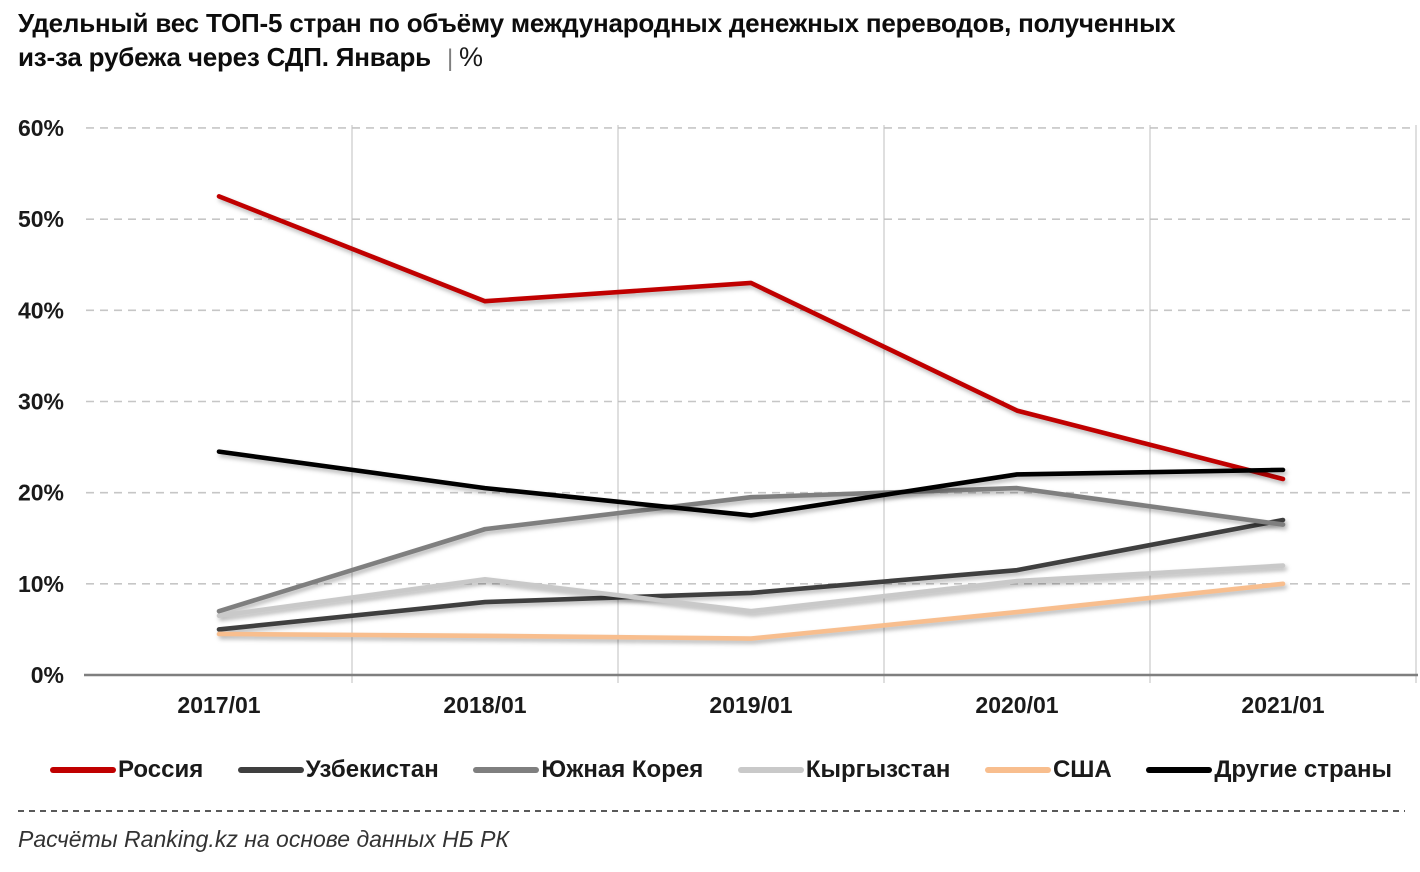 Image resolution: width=1420 pixels, height=872 pixels. I want to click on y-axis-tick-label: 40%, so click(41, 310).